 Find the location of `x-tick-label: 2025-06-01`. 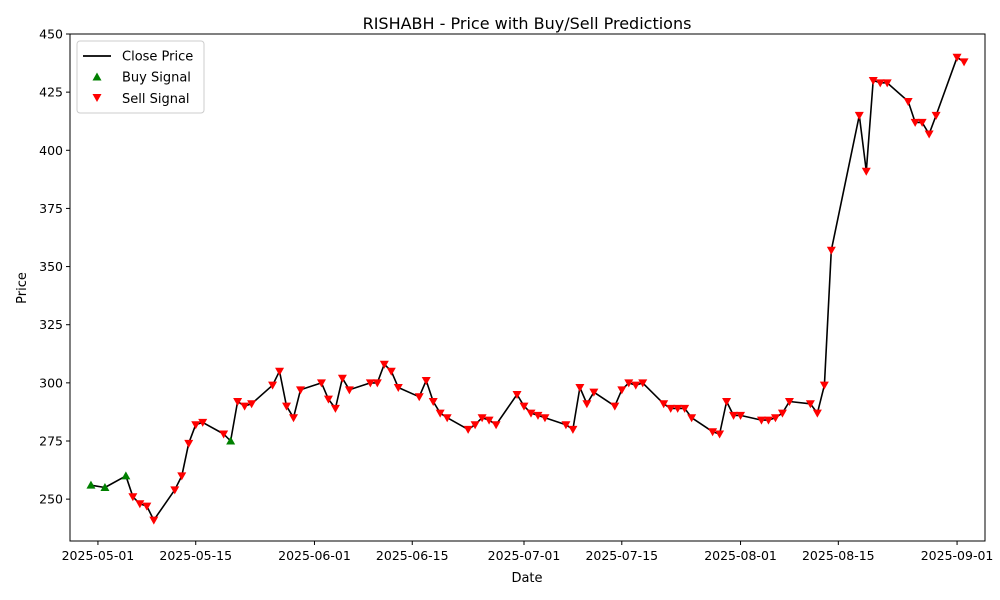

x-tick-label: 2025-06-01 is located at coordinates (314, 555).